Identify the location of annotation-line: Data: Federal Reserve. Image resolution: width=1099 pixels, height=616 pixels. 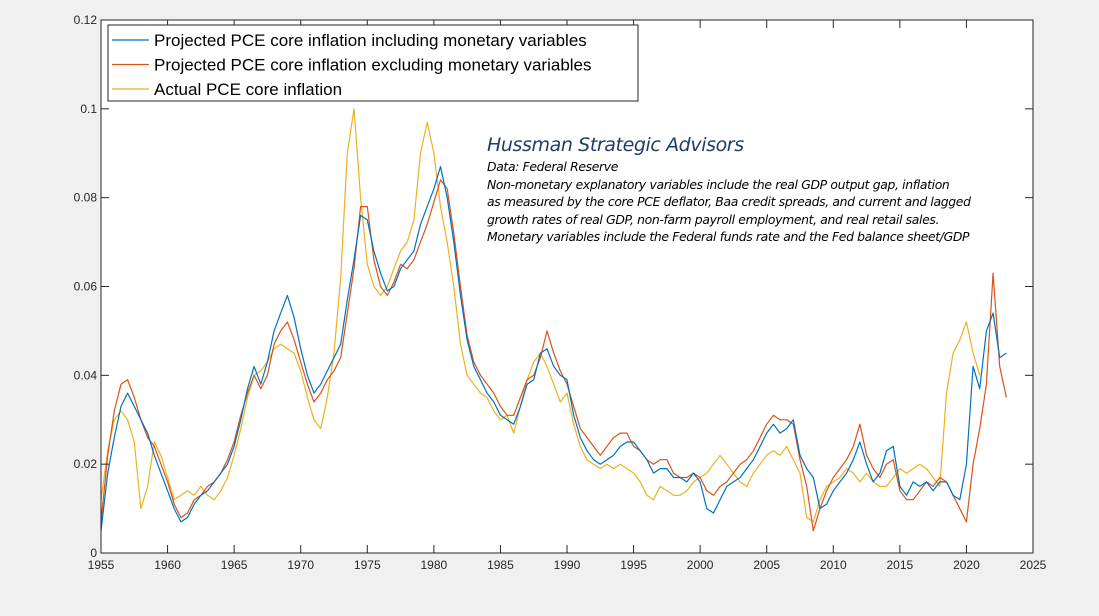
(553, 166).